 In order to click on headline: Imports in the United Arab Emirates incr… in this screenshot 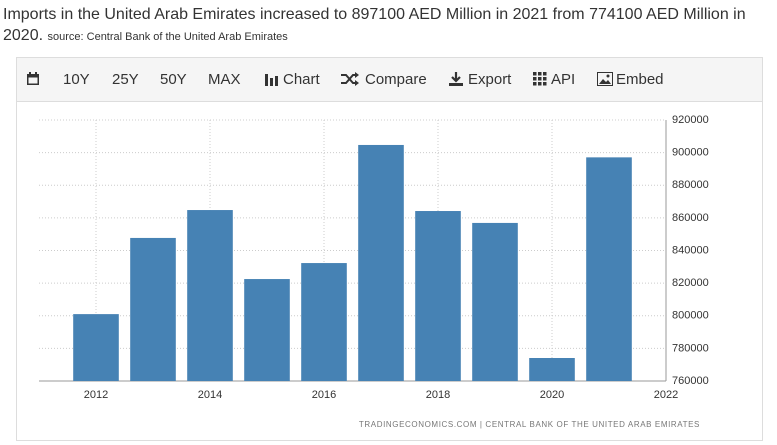, I will do `click(388, 26)`.